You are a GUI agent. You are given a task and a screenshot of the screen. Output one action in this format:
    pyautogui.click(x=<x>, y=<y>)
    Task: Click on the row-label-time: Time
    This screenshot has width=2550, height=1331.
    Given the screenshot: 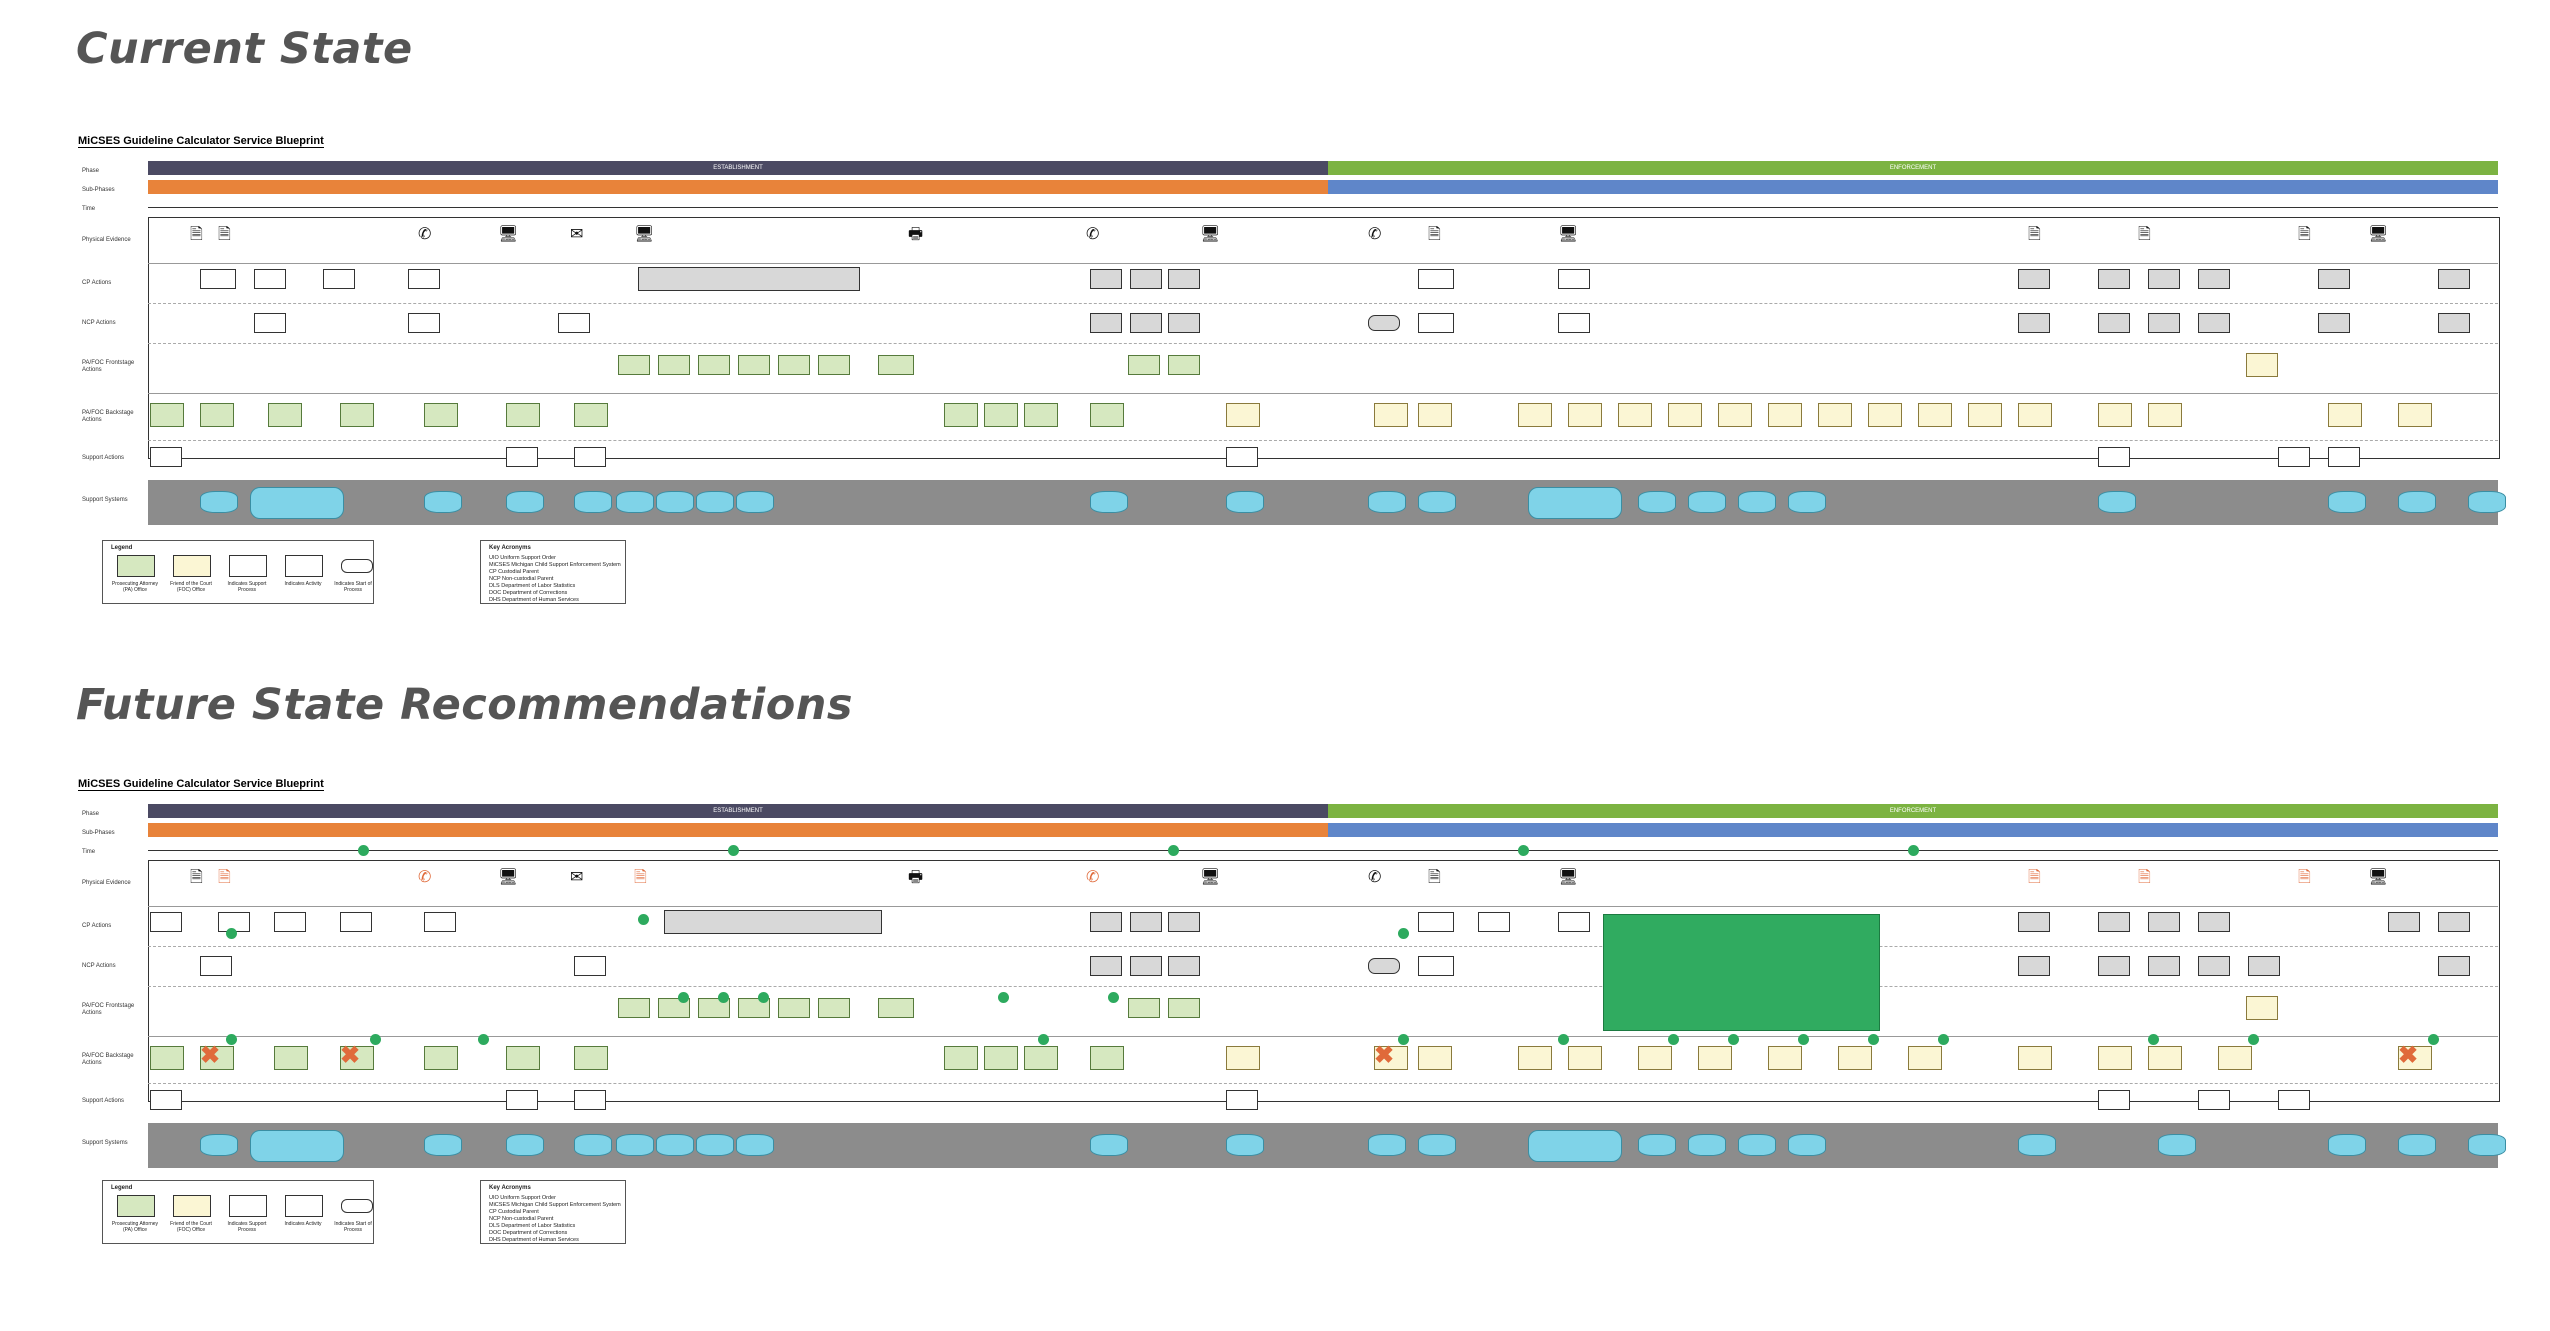 What is the action you would take?
    pyautogui.click(x=89, y=209)
    